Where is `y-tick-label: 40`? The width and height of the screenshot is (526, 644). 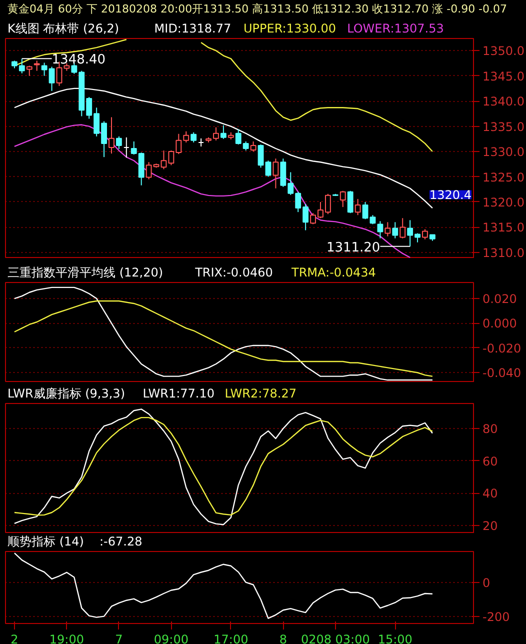 y-tick-label: 40 is located at coordinates (490, 493).